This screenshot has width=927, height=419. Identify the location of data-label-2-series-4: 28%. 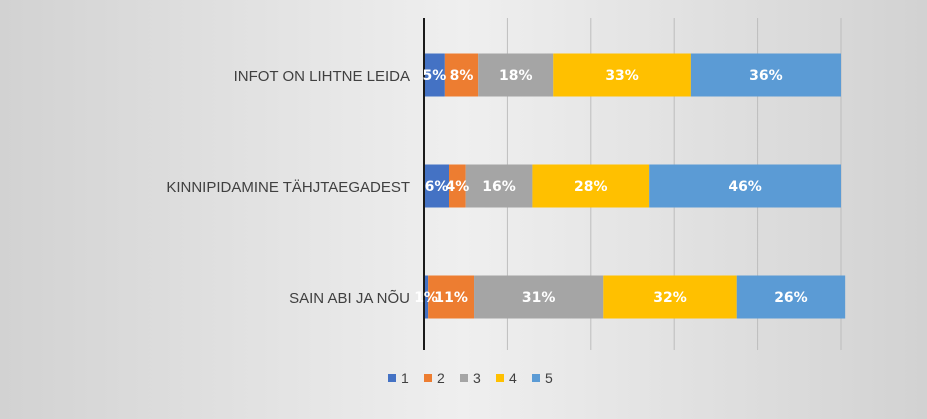
(591, 187).